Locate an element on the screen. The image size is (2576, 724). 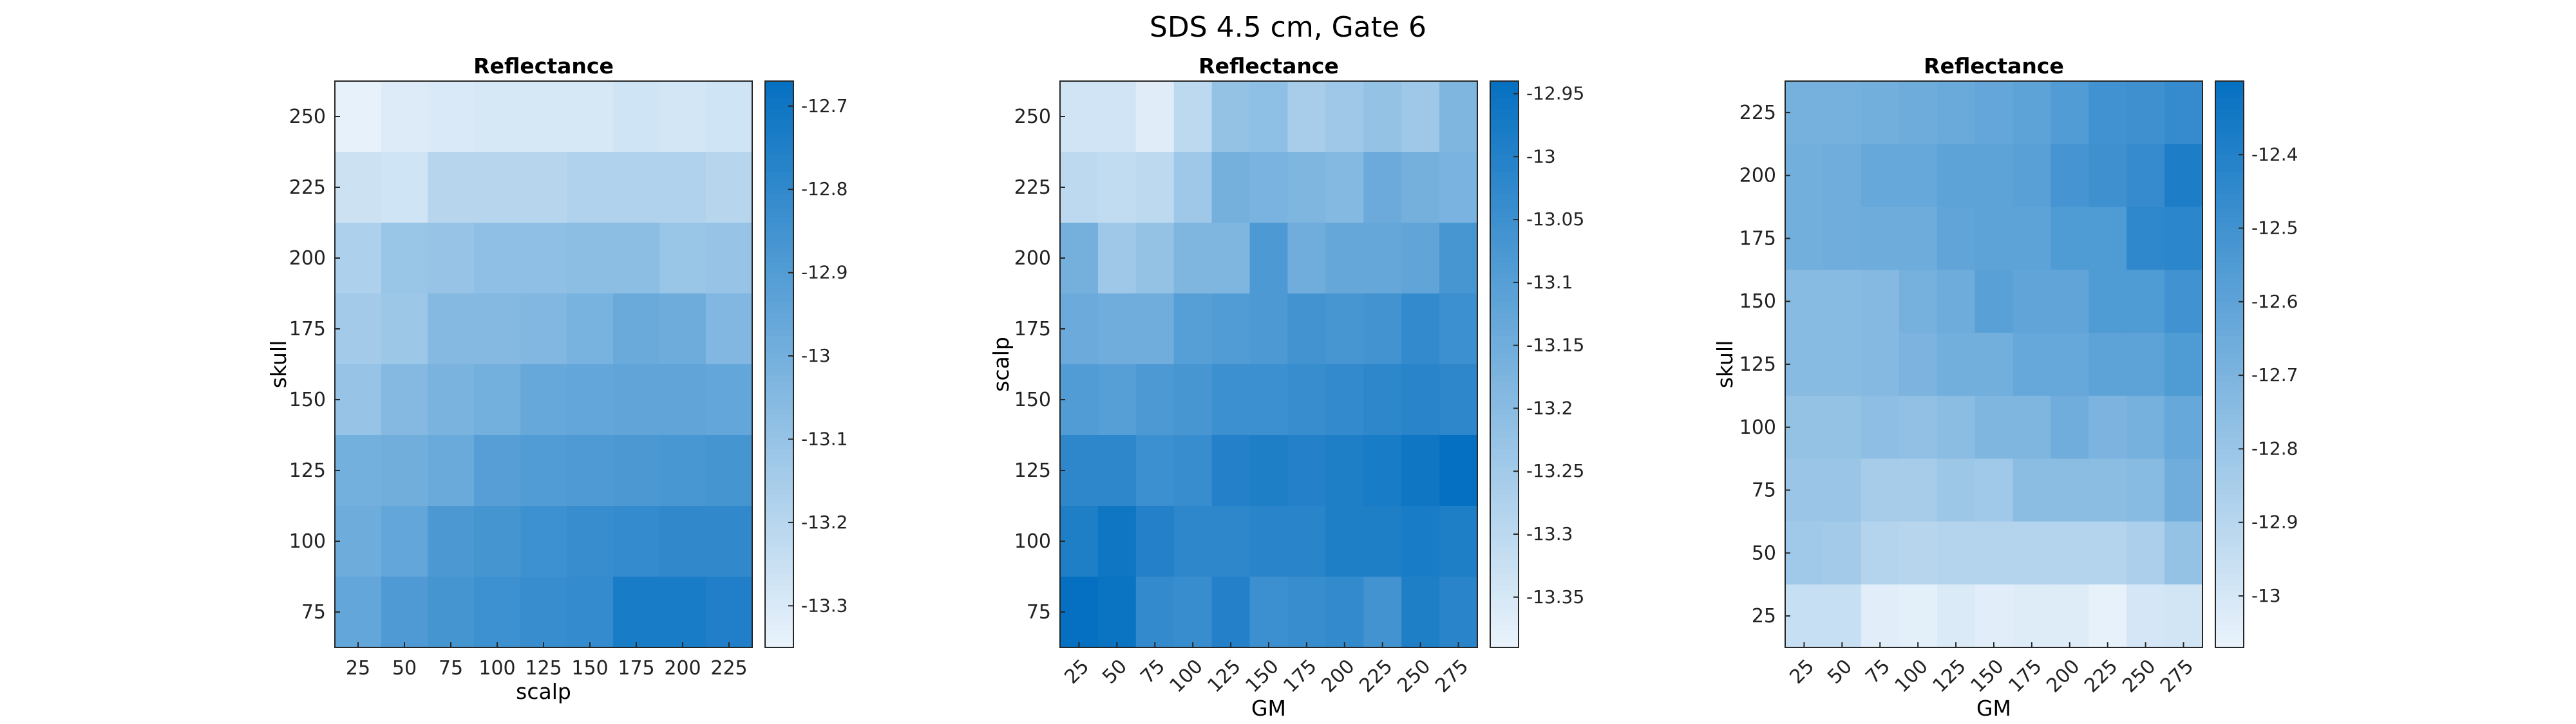
y-tick-label: 100 is located at coordinates (1758, 427).